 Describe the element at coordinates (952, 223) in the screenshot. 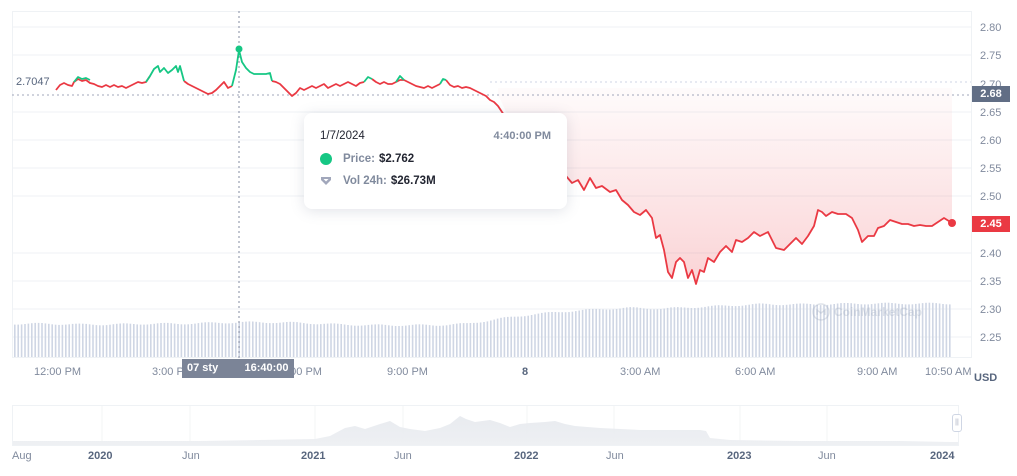

I see `current-price-point` at that location.